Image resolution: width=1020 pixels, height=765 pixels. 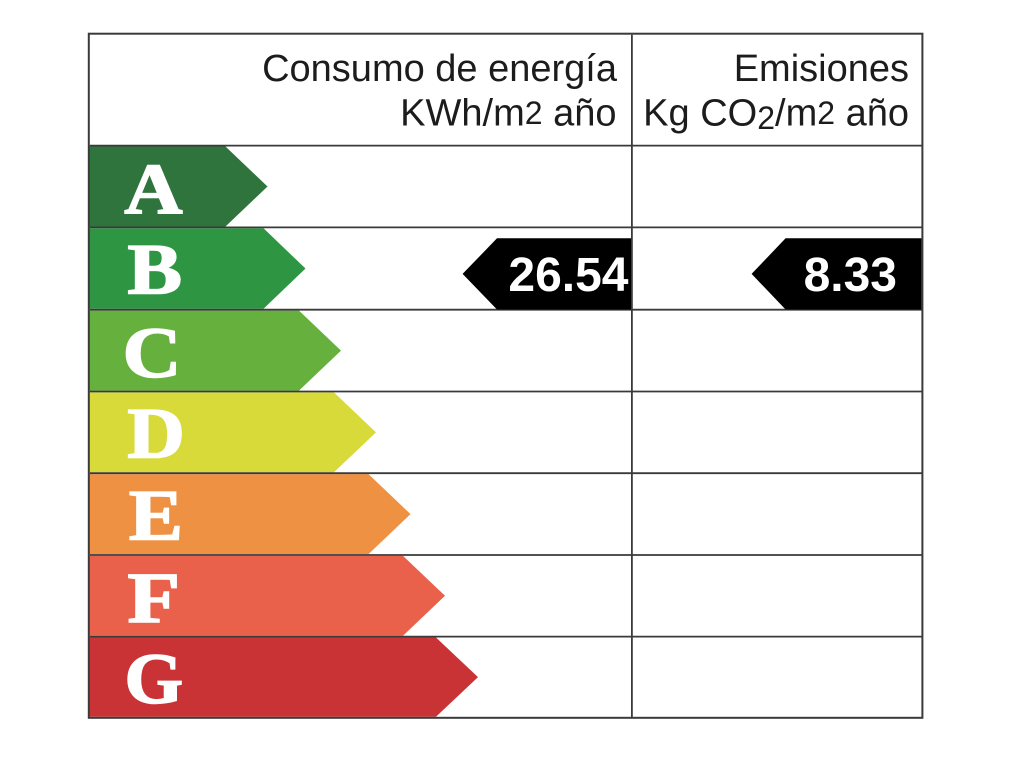 I want to click on svg-text: 26.54, so click(x=568, y=275).